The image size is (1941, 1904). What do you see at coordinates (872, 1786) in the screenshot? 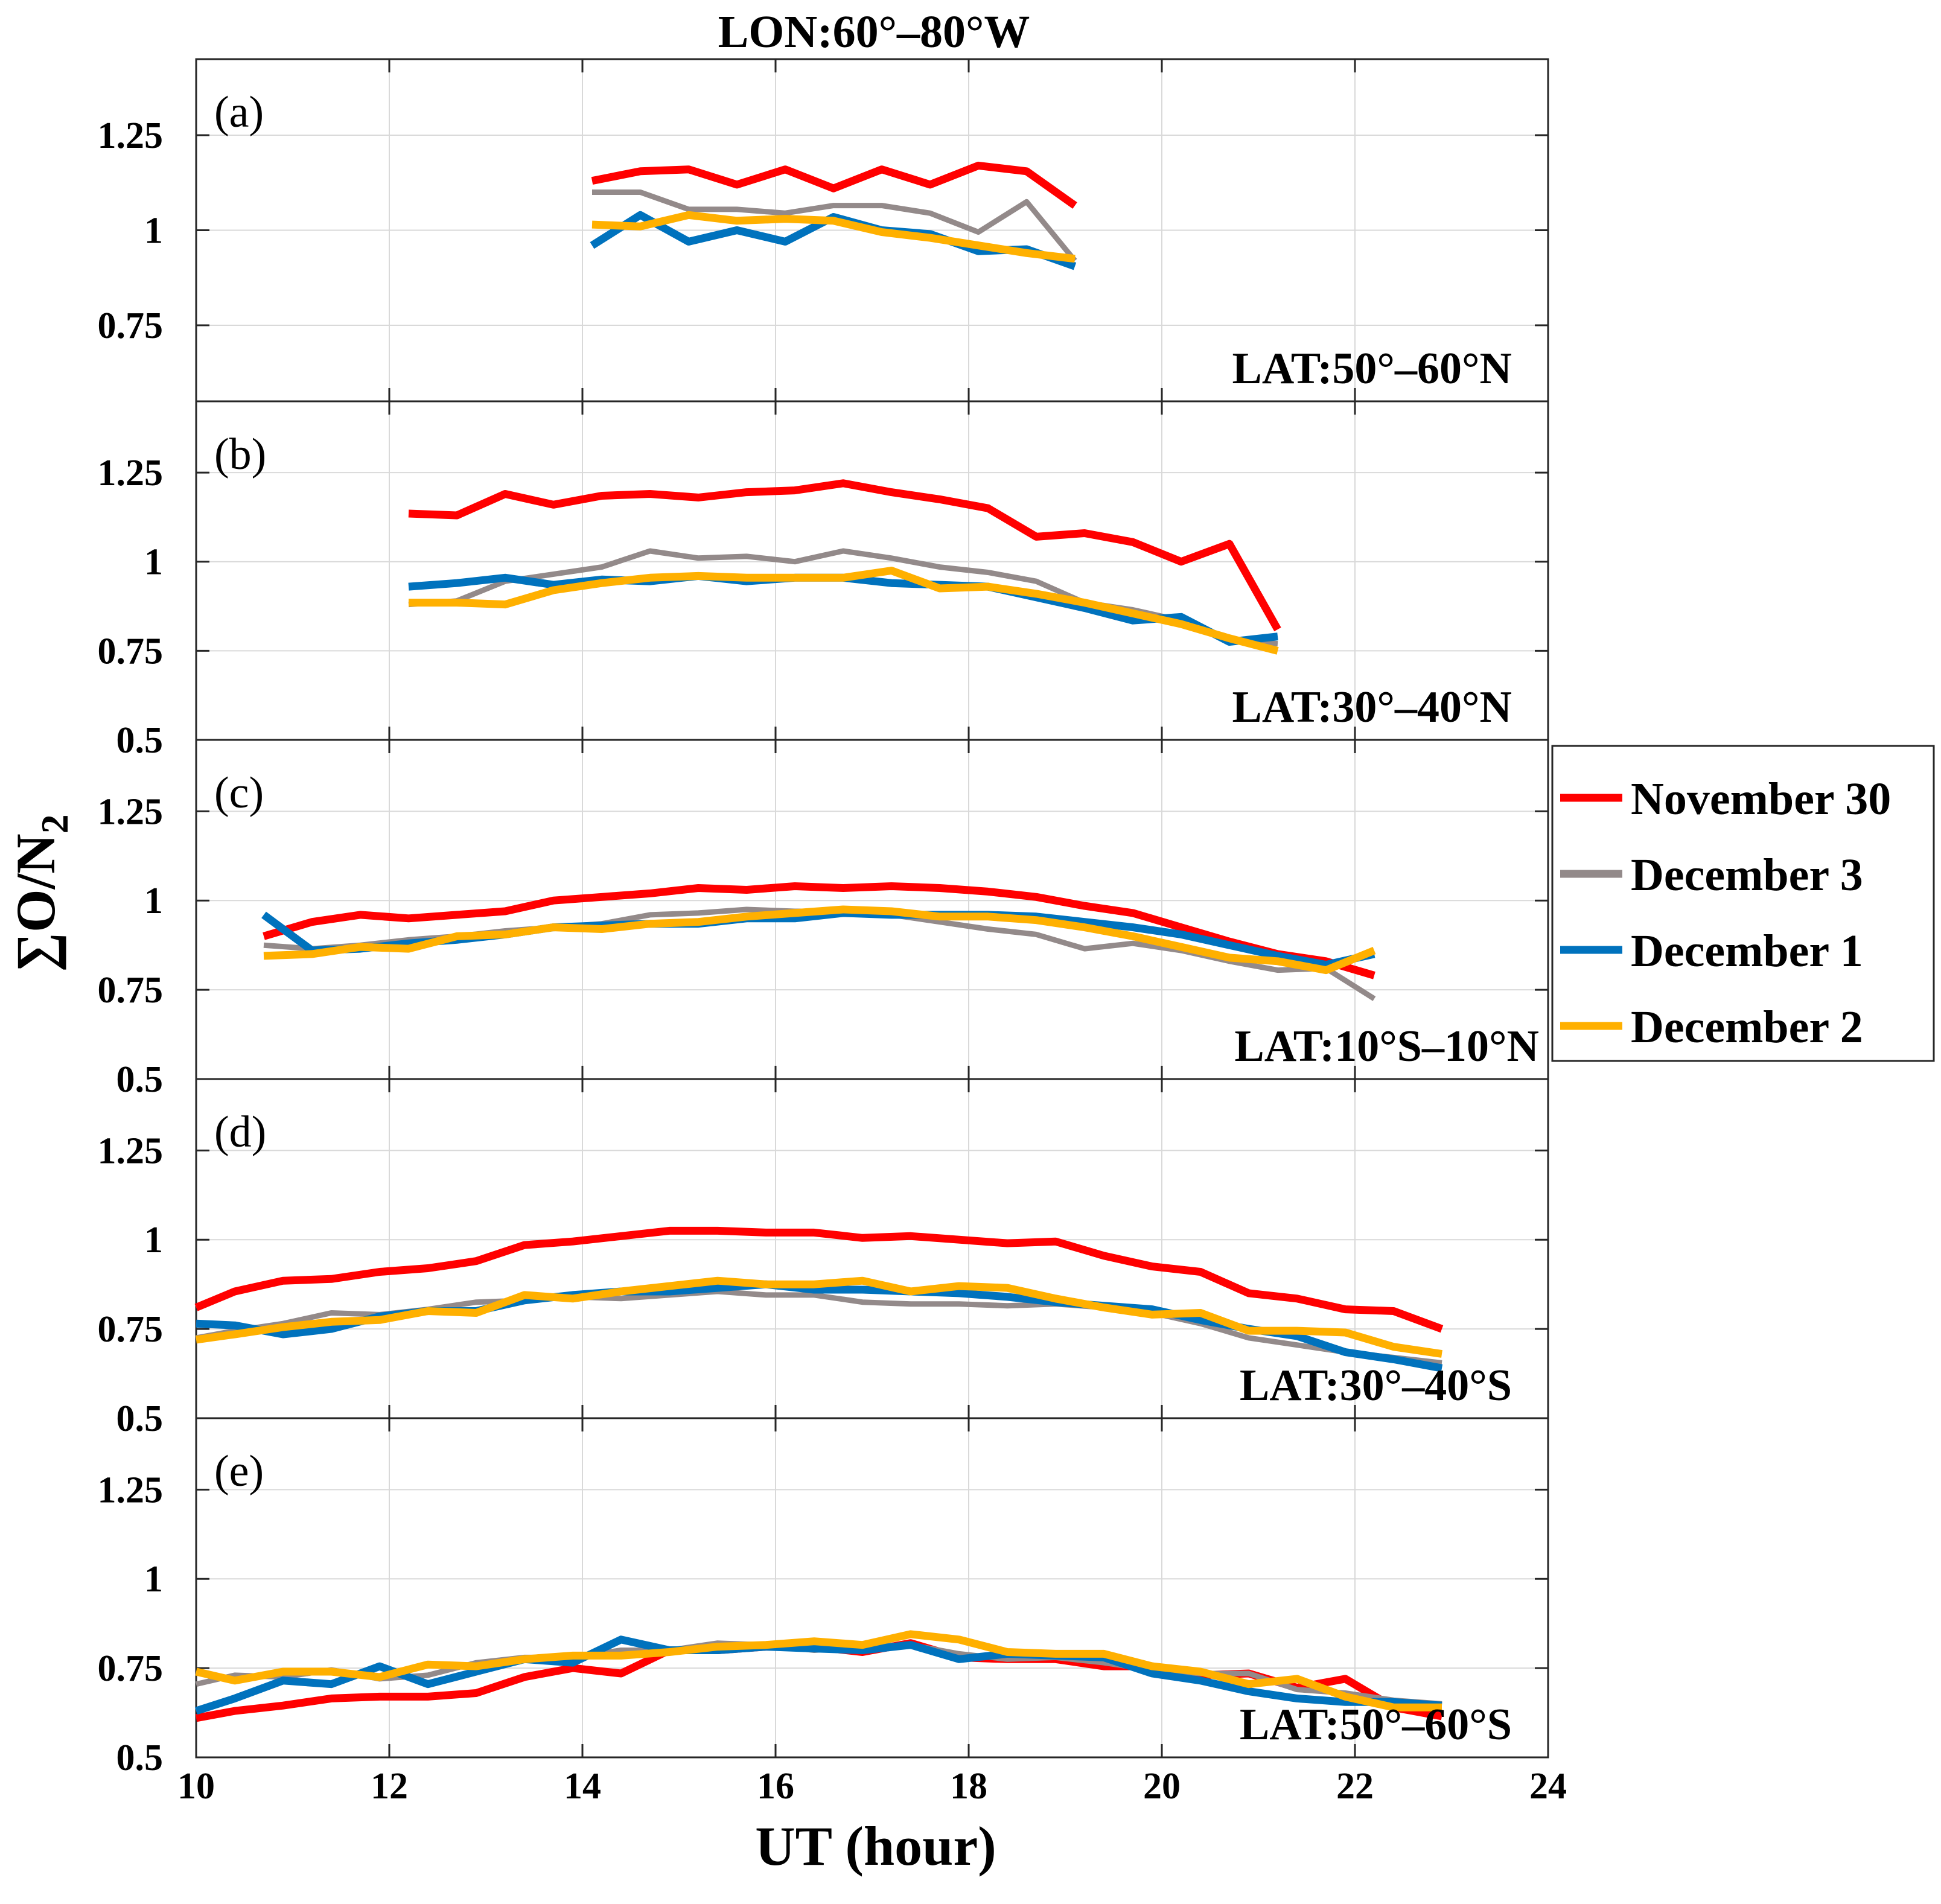
I see `x-tick-labels: 10 12 14 16 18 20 22 24` at bounding box center [872, 1786].